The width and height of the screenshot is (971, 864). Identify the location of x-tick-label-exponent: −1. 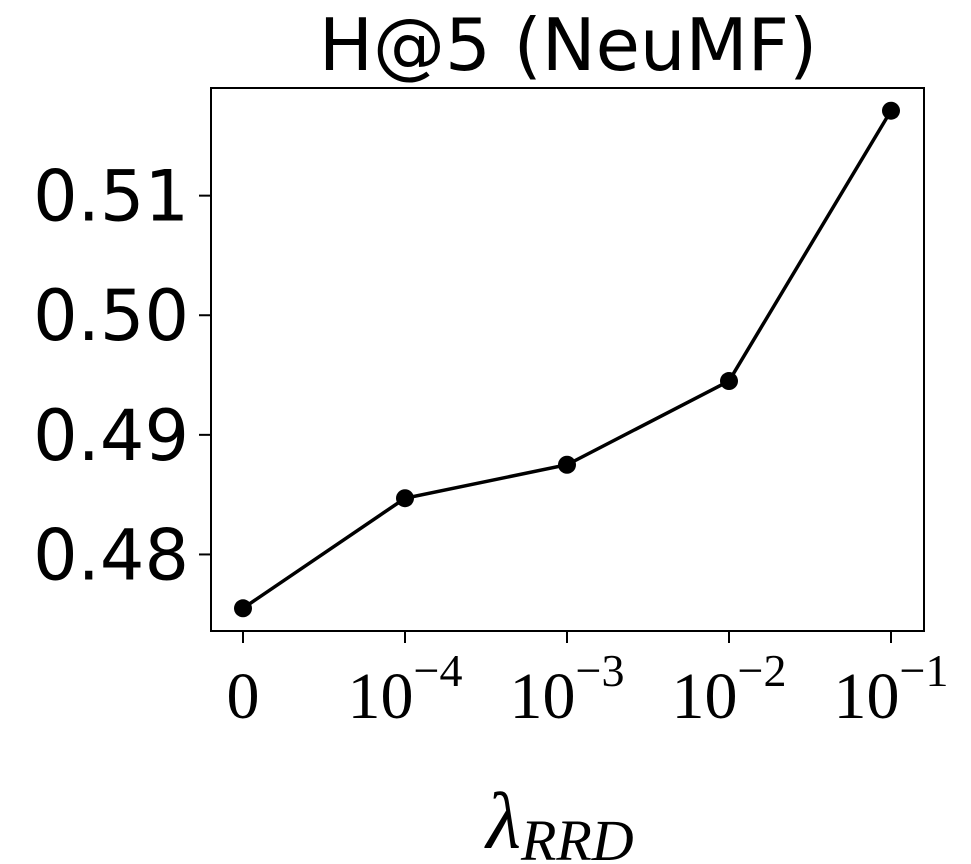
(924, 670).